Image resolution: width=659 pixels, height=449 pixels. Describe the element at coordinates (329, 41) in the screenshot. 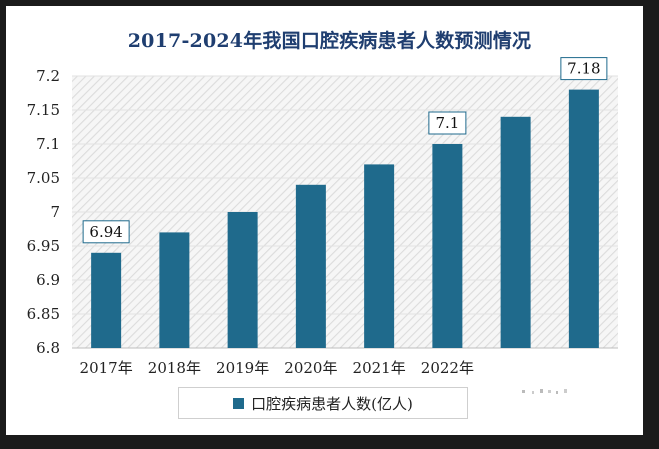

I see `chart-title: 2017-2024年我国口腔疾病患者人数预测情况` at that location.